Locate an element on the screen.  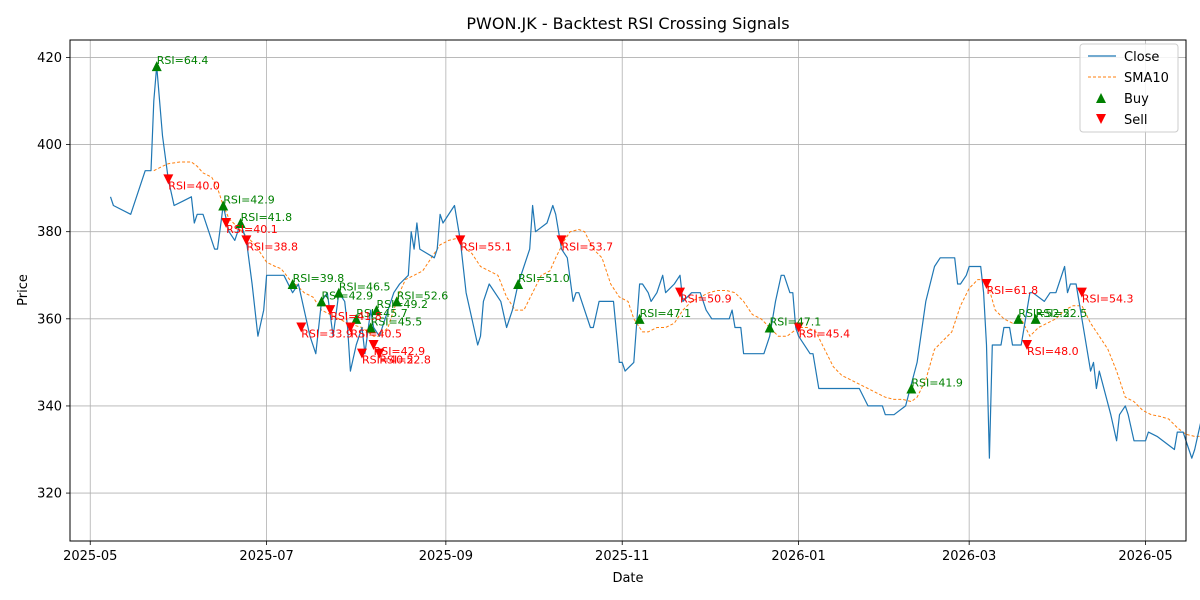
buy-annotation: RSI=52.5 is located at coordinates (1062, 313).